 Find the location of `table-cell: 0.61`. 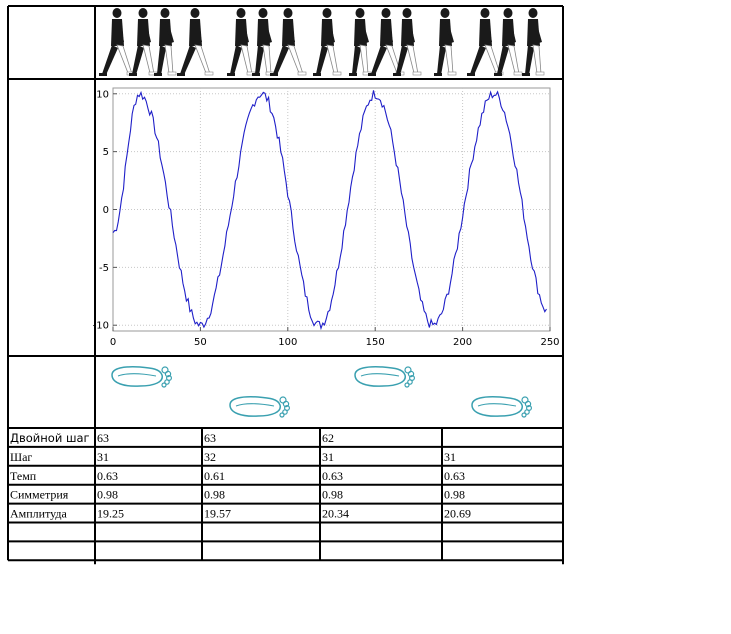

table-cell: 0.61 is located at coordinates (214, 476).